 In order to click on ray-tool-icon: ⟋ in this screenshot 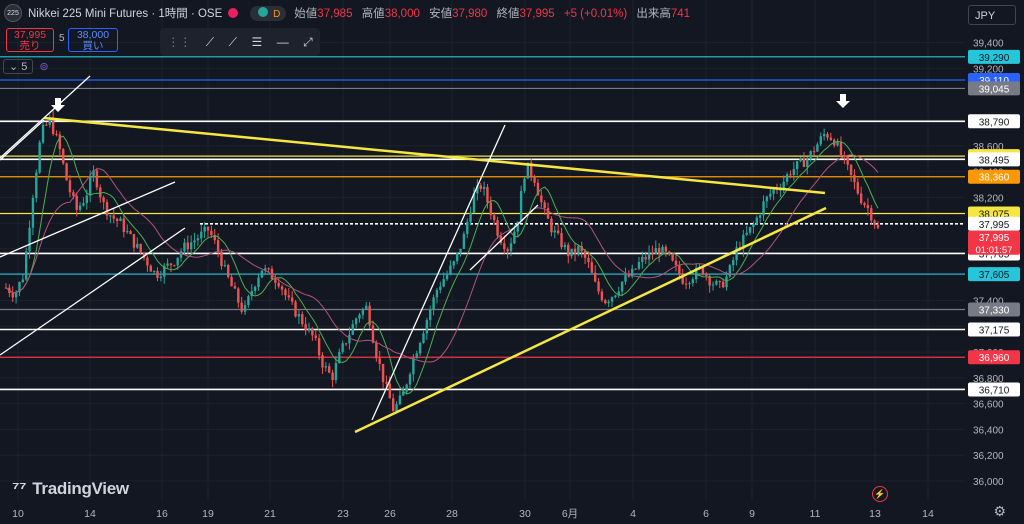, I will do `click(232, 41)`.